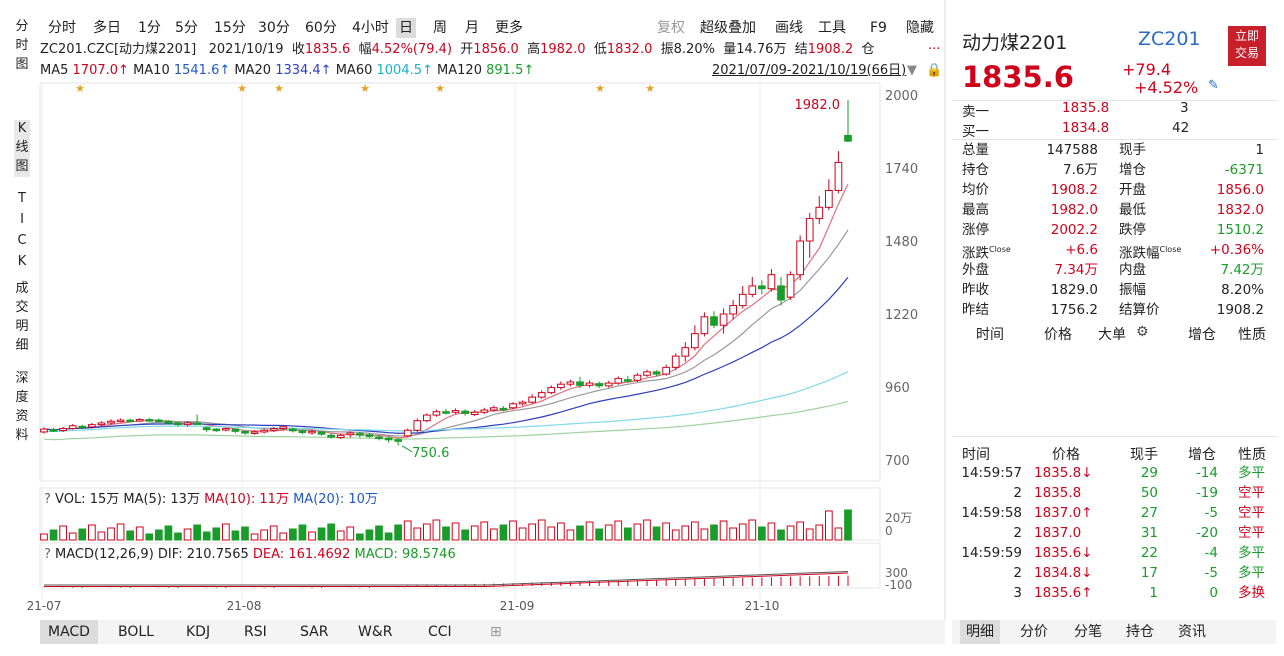 This screenshot has width=1284, height=656. Describe the element at coordinates (728, 28) in the screenshot. I see `toolbar-1: 超级叠加` at that location.